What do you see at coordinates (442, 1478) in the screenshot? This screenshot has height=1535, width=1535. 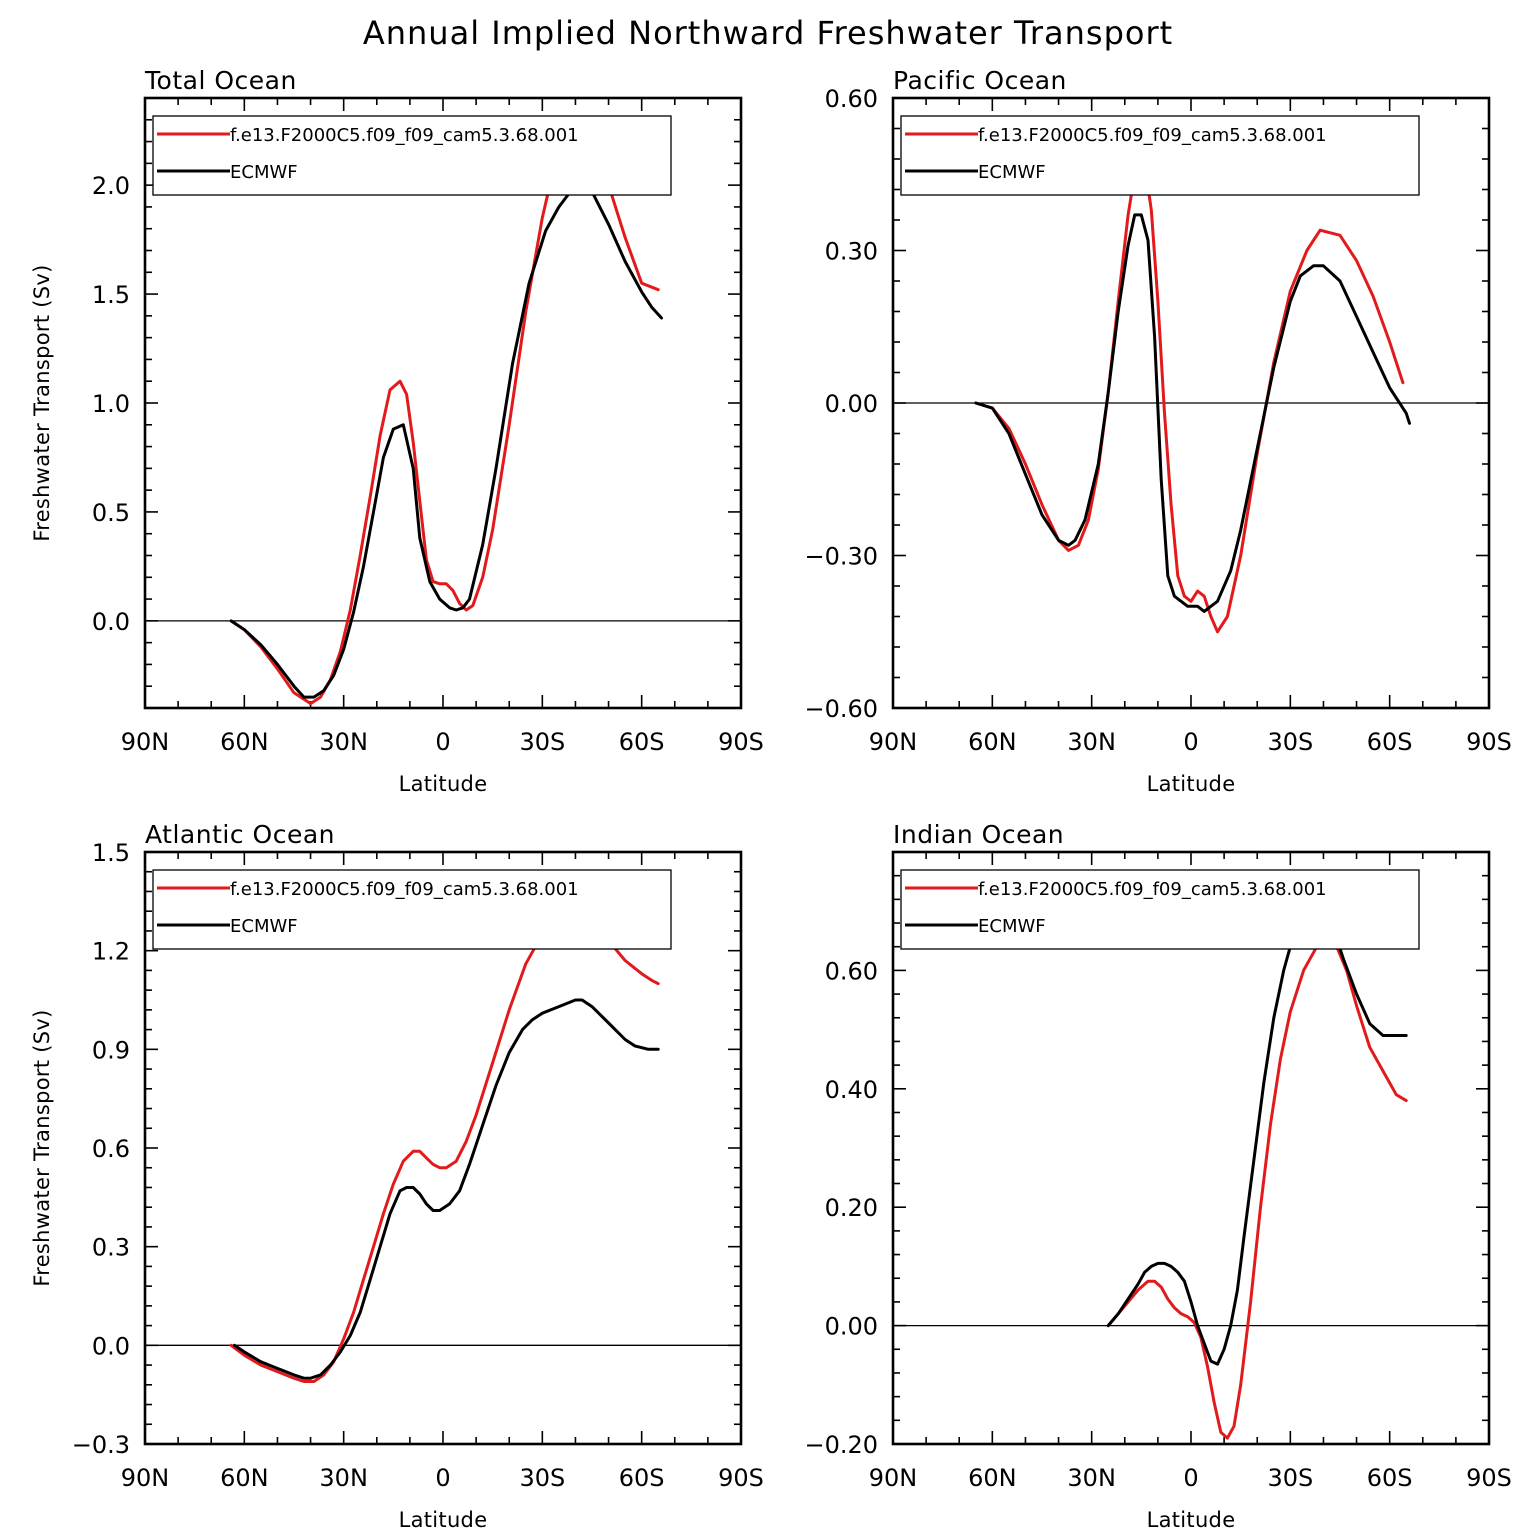 I see `panel-atlantic-ocean-x-tick-label: 0` at bounding box center [442, 1478].